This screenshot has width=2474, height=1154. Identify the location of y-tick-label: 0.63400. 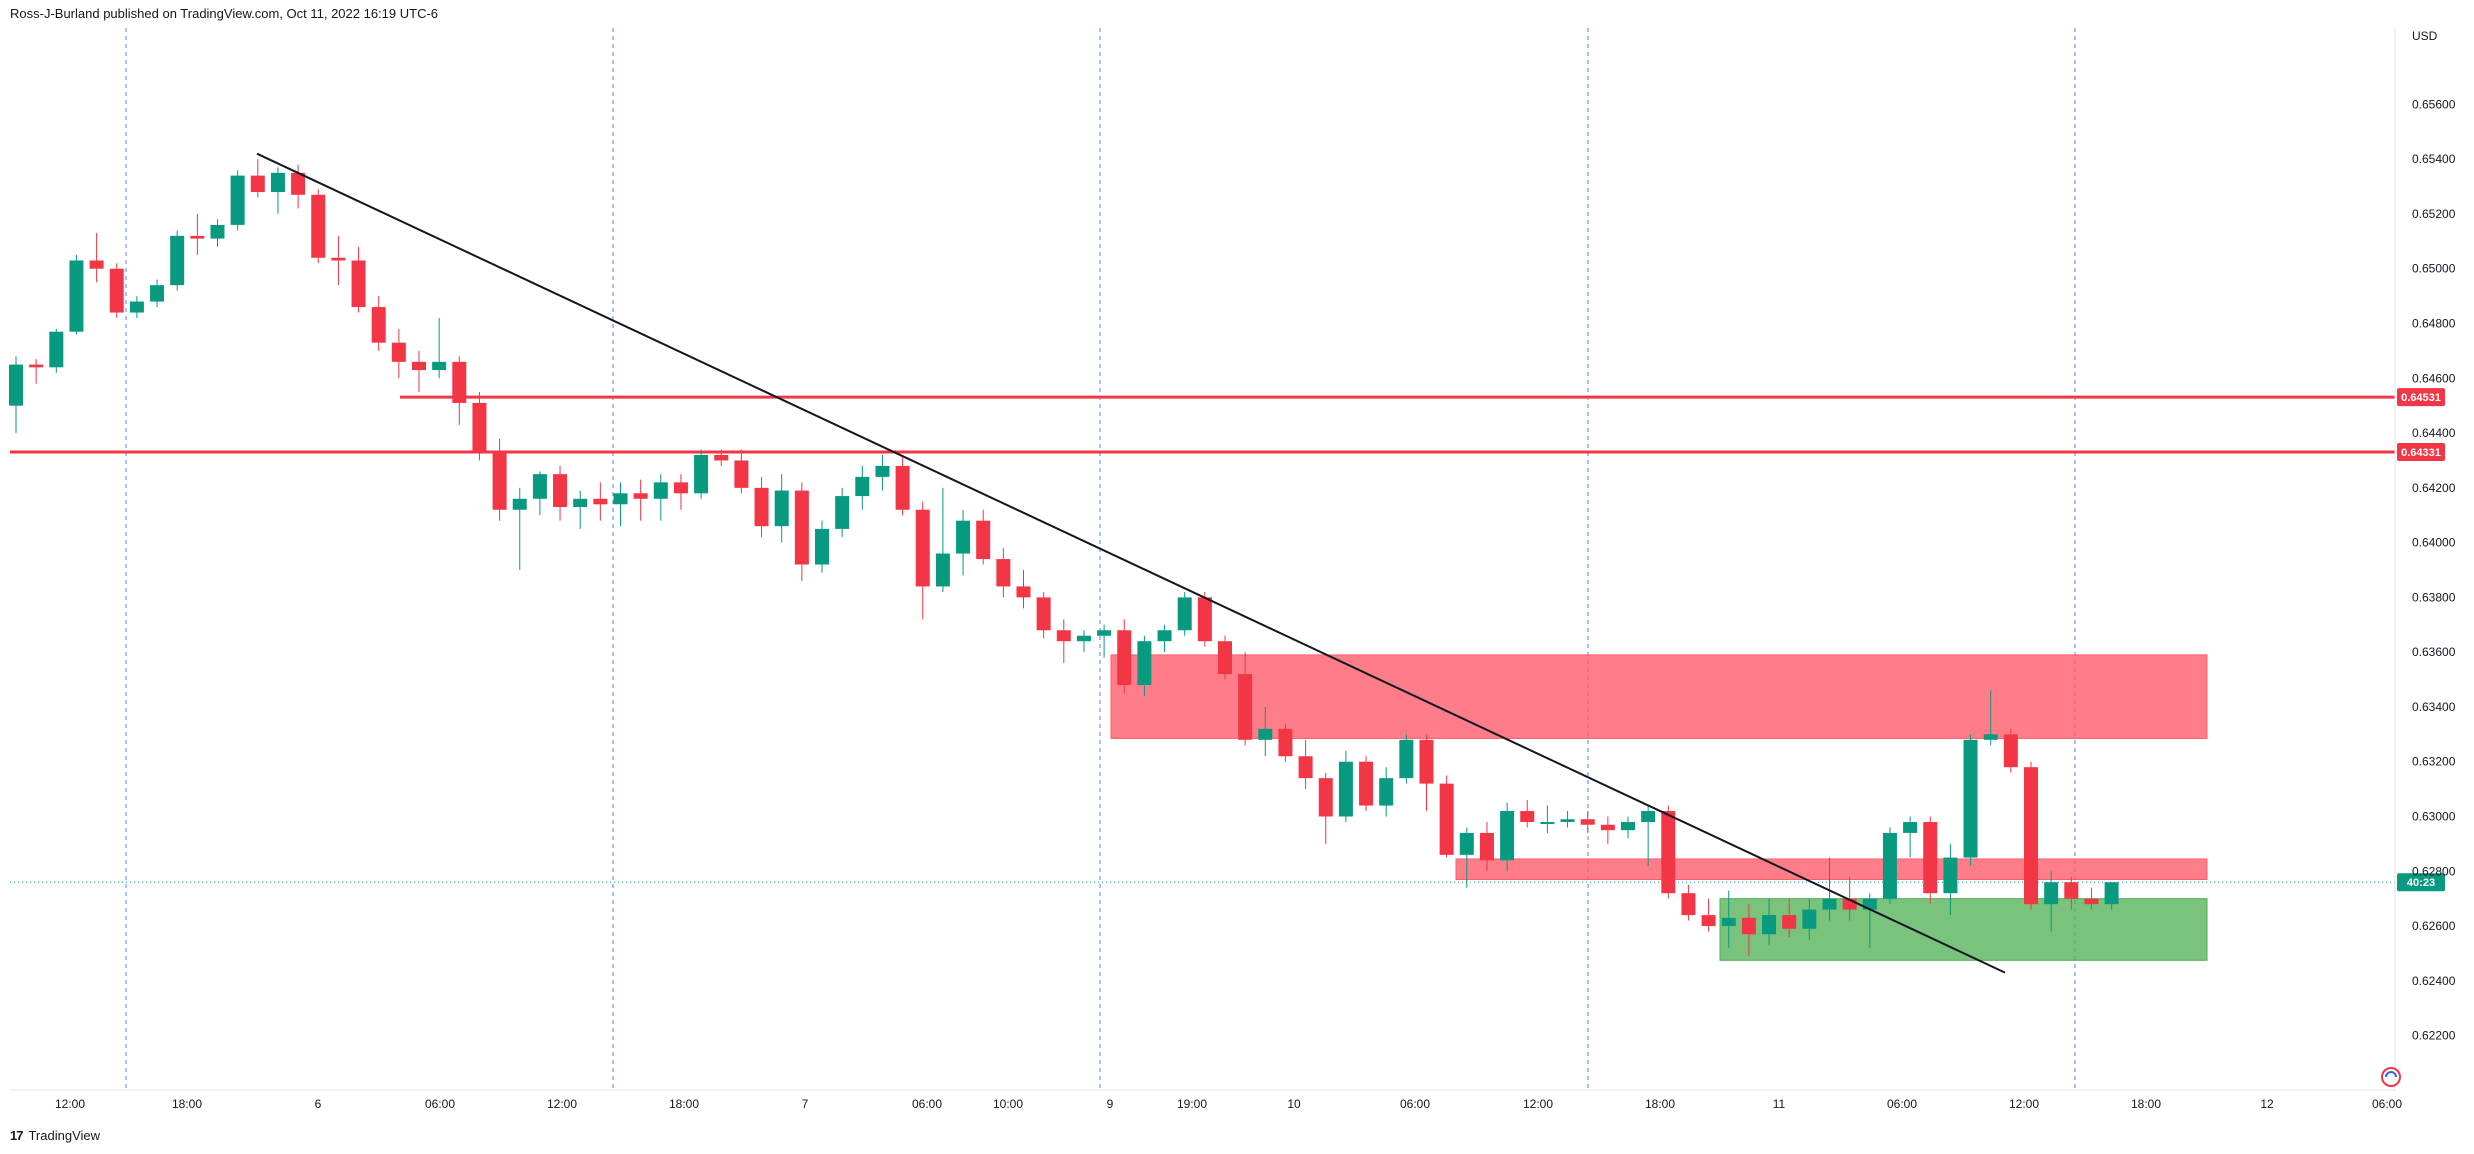
(2434, 707).